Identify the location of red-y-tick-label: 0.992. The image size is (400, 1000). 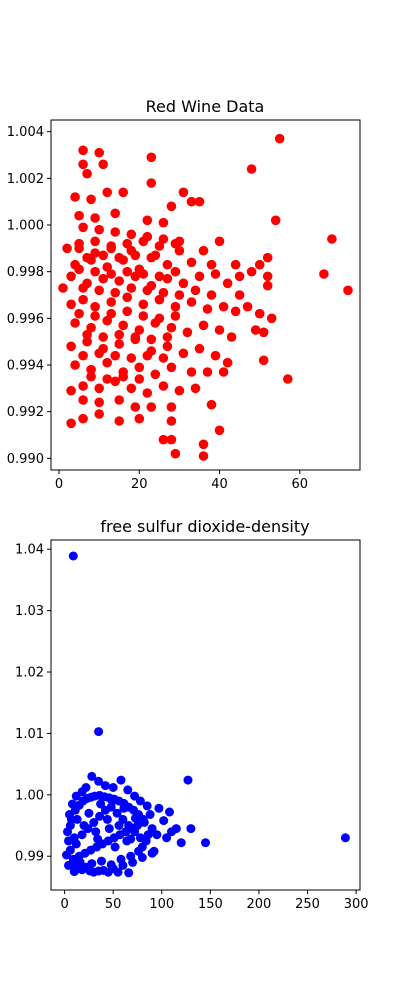
(25, 412).